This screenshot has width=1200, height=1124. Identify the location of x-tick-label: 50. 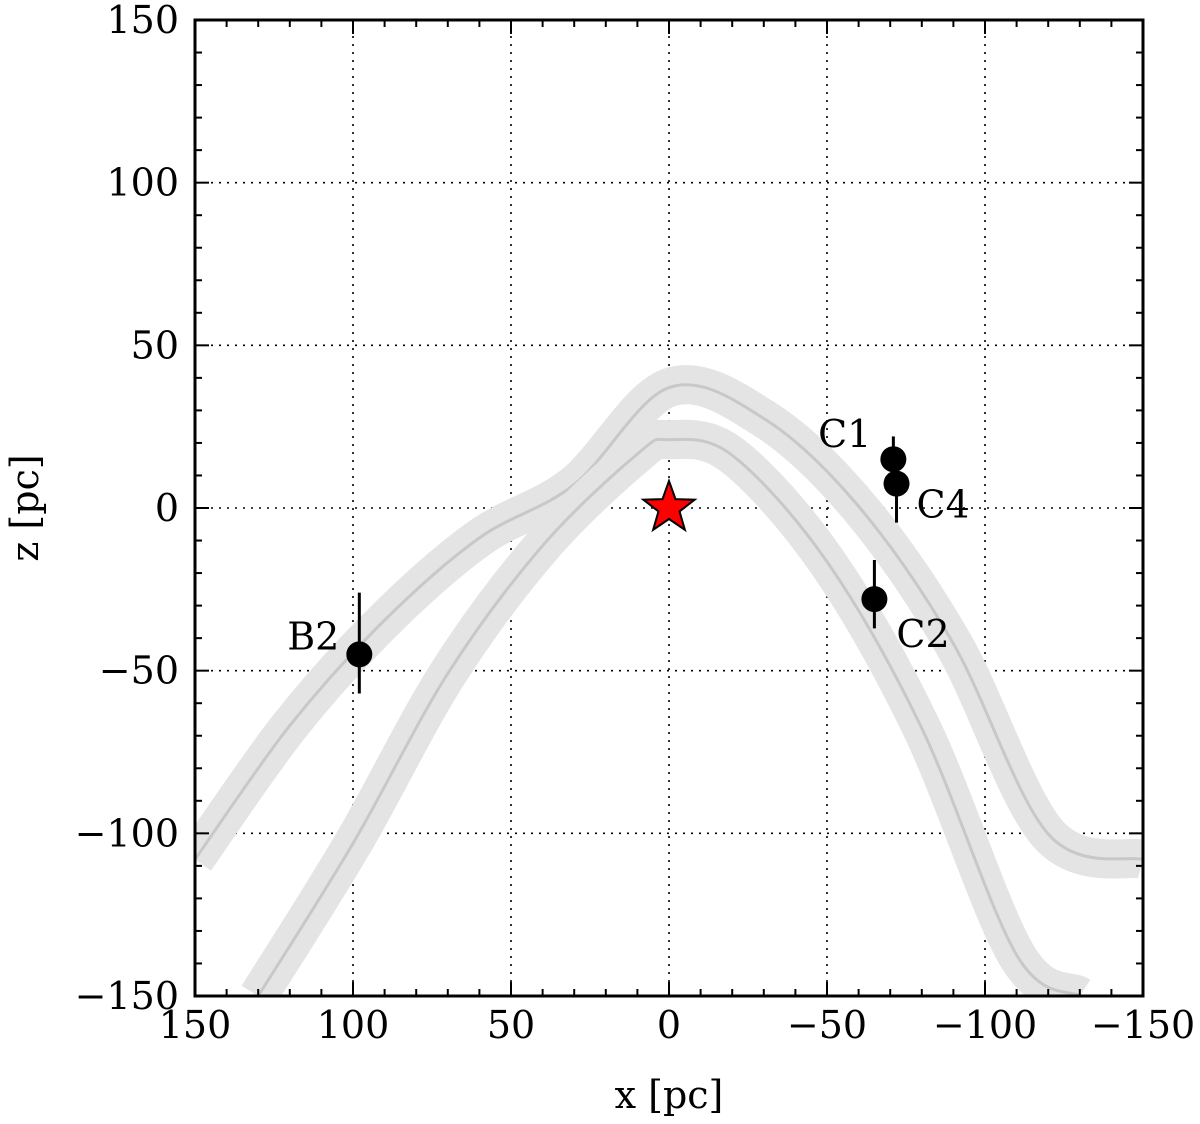
(511, 1025).